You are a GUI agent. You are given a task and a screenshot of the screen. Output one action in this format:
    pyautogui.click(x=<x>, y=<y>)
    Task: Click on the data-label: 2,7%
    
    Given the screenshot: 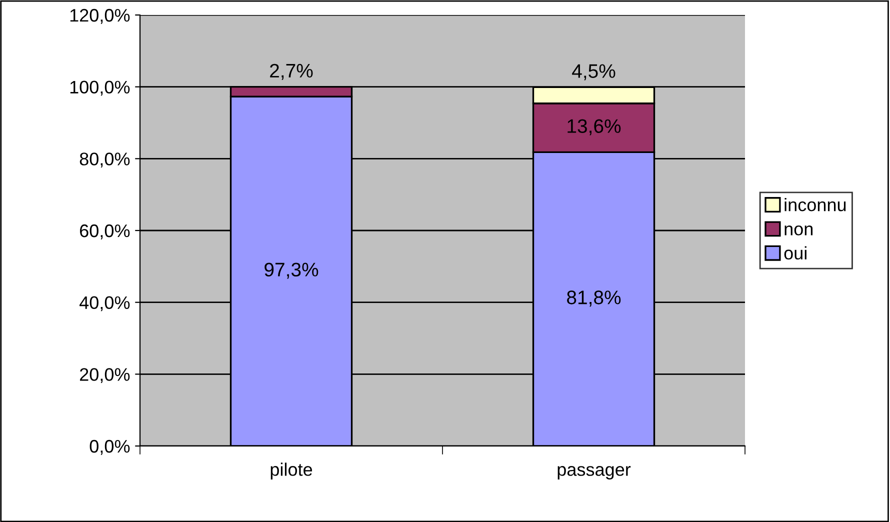 What is the action you would take?
    pyautogui.click(x=291, y=72)
    